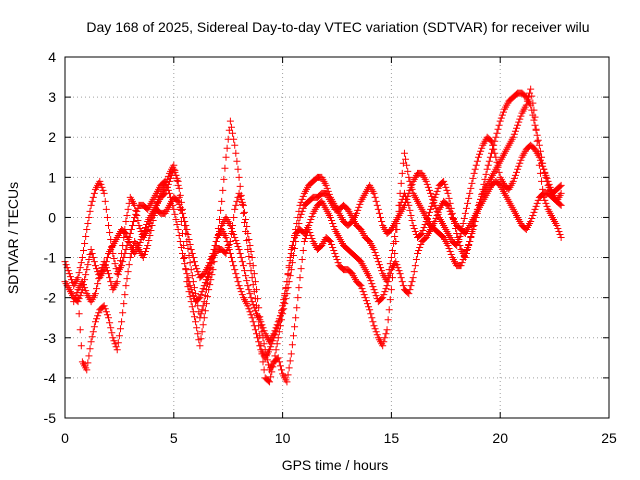 This screenshot has width=640, height=480. What do you see at coordinates (65, 438) in the screenshot?
I see `x-tick-label: 0` at bounding box center [65, 438].